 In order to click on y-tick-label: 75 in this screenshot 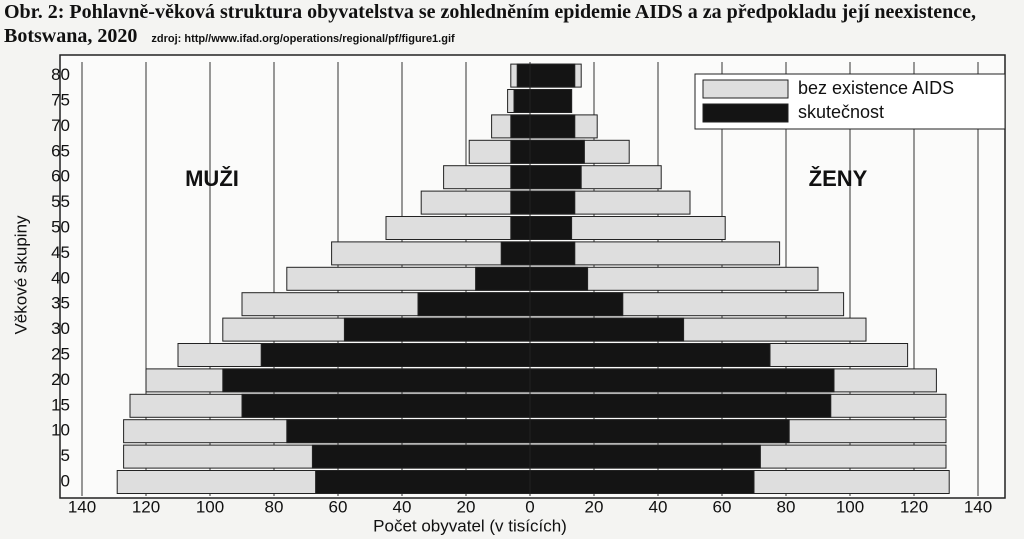, I will do `click(60, 99)`.